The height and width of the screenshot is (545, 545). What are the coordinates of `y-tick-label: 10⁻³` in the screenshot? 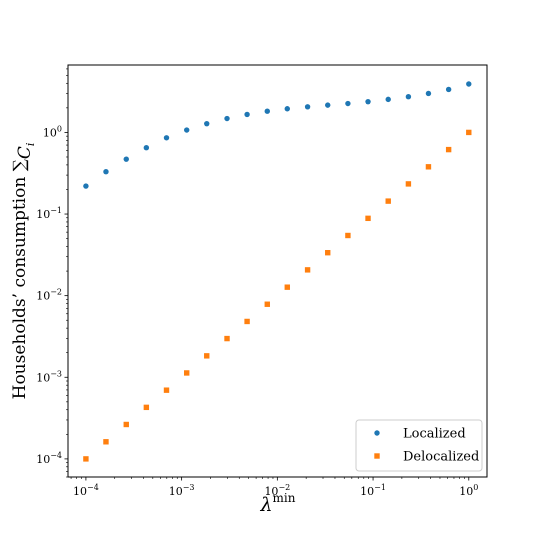 It's located at (49, 376).